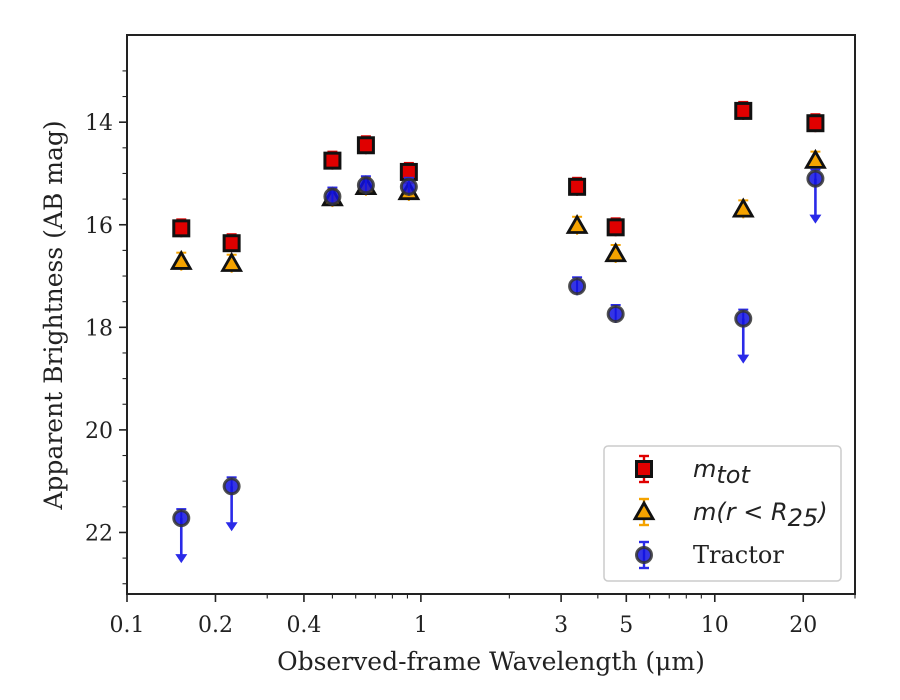  I want to click on legend-marker-square, so click(644, 469).